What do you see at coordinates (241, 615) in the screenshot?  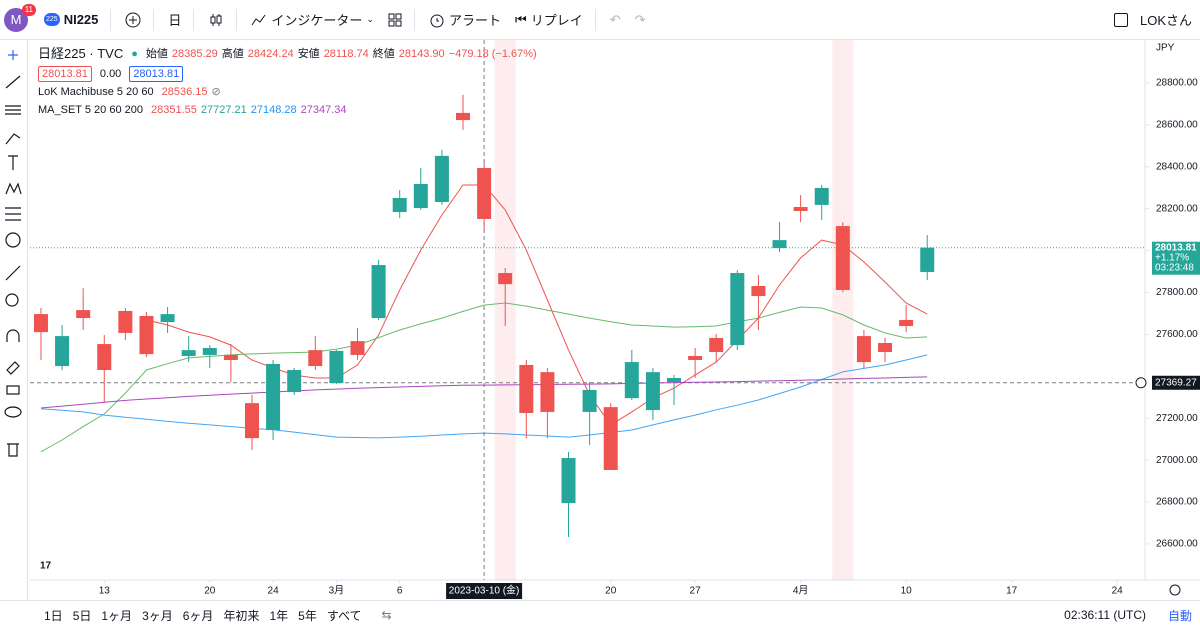 I see `range-button: 年初来` at bounding box center [241, 615].